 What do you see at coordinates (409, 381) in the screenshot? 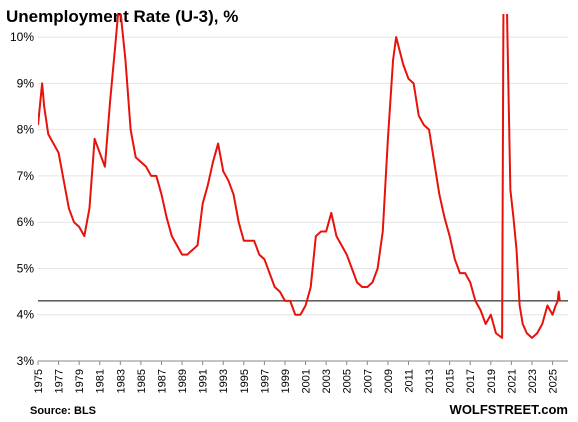
I see `x-tick-label: 2011` at bounding box center [409, 381].